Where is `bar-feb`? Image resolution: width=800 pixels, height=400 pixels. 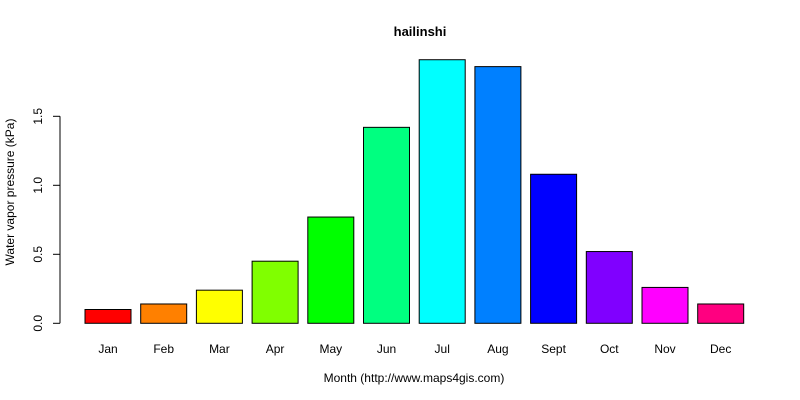
bar-feb is located at coordinates (164, 313).